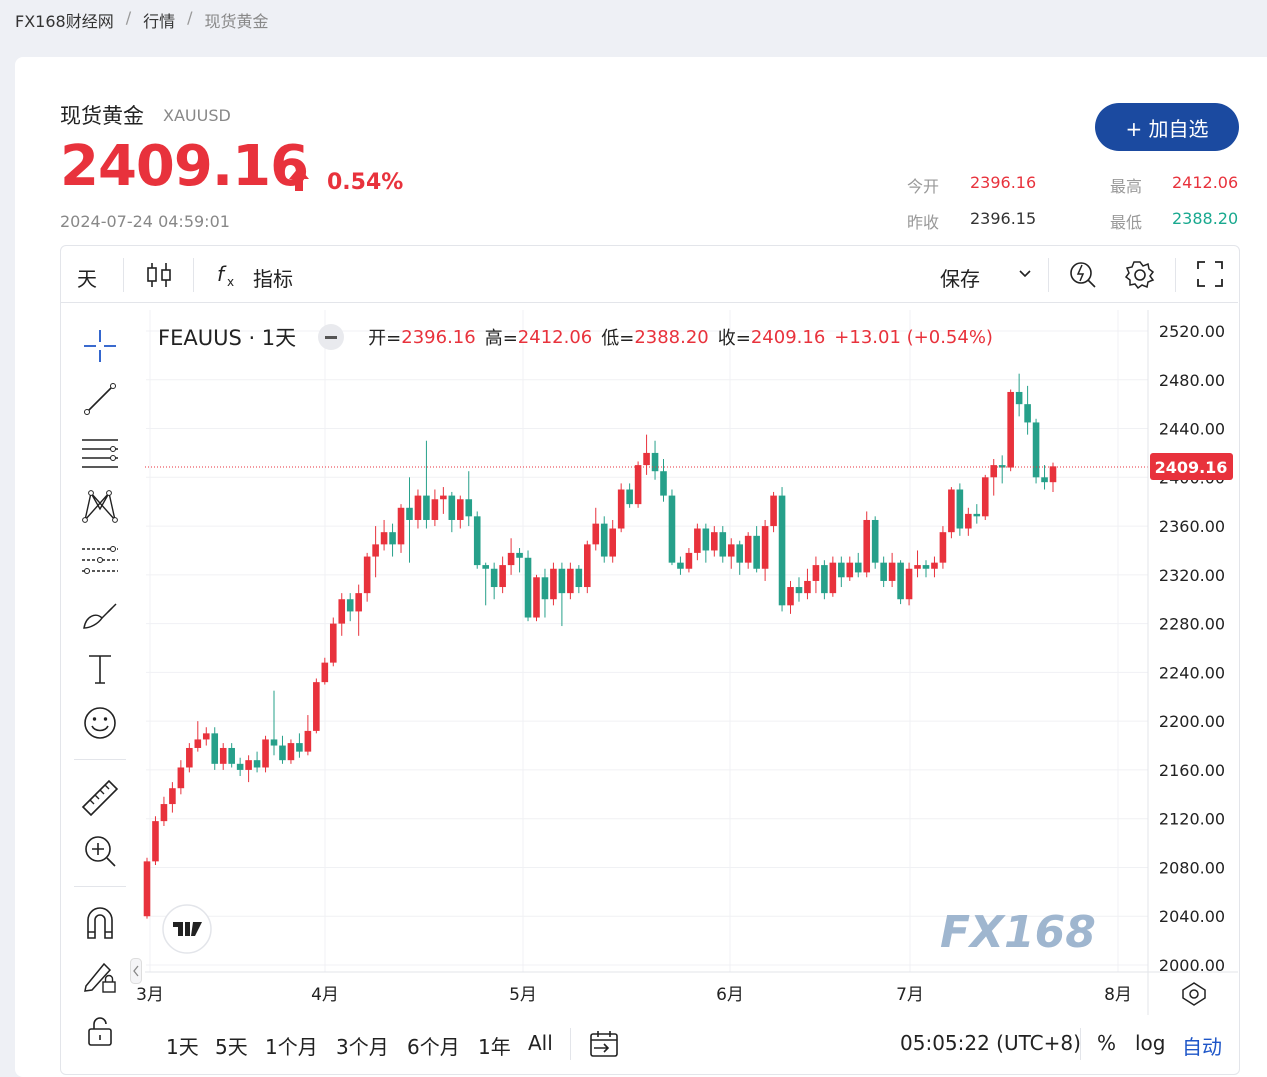 The width and height of the screenshot is (1267, 1077). I want to click on emoji-icon, so click(100, 723).